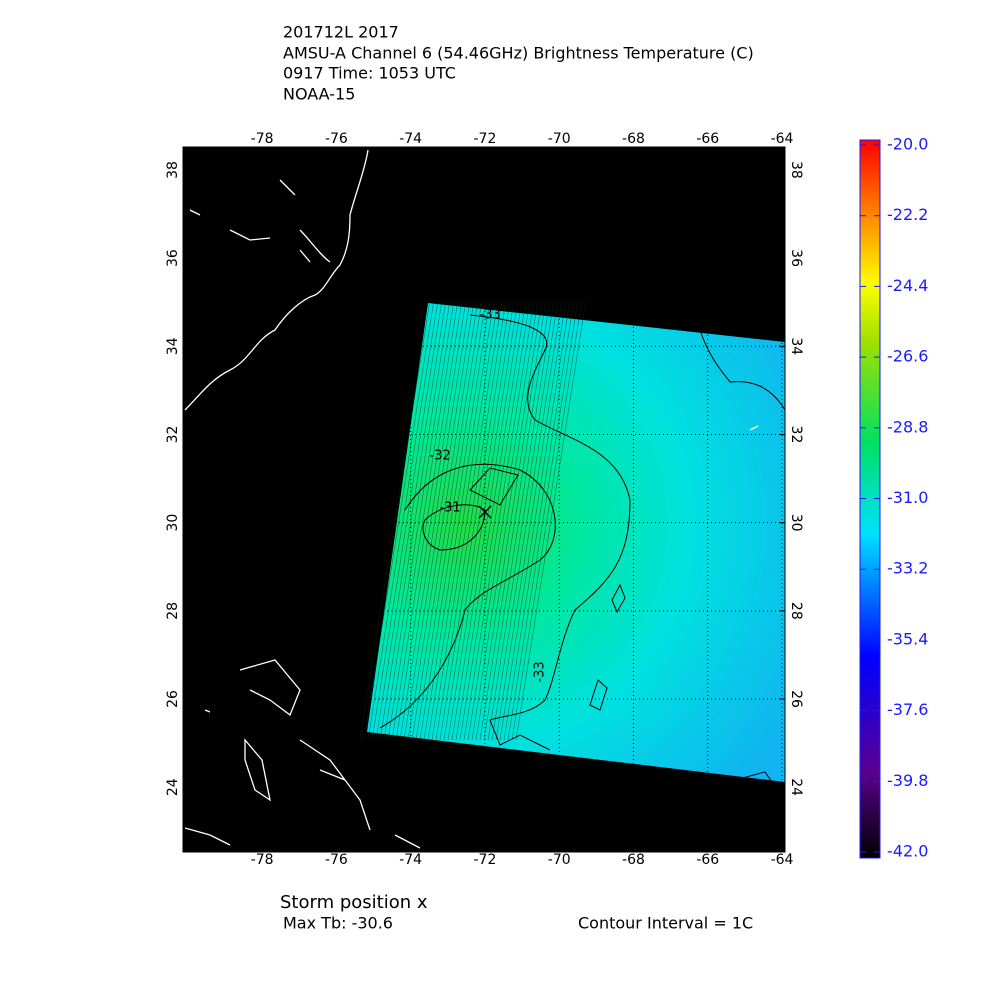 This screenshot has width=1000, height=1000. Describe the element at coordinates (633, 139) in the screenshot. I see `x-tick-label: -68` at that location.